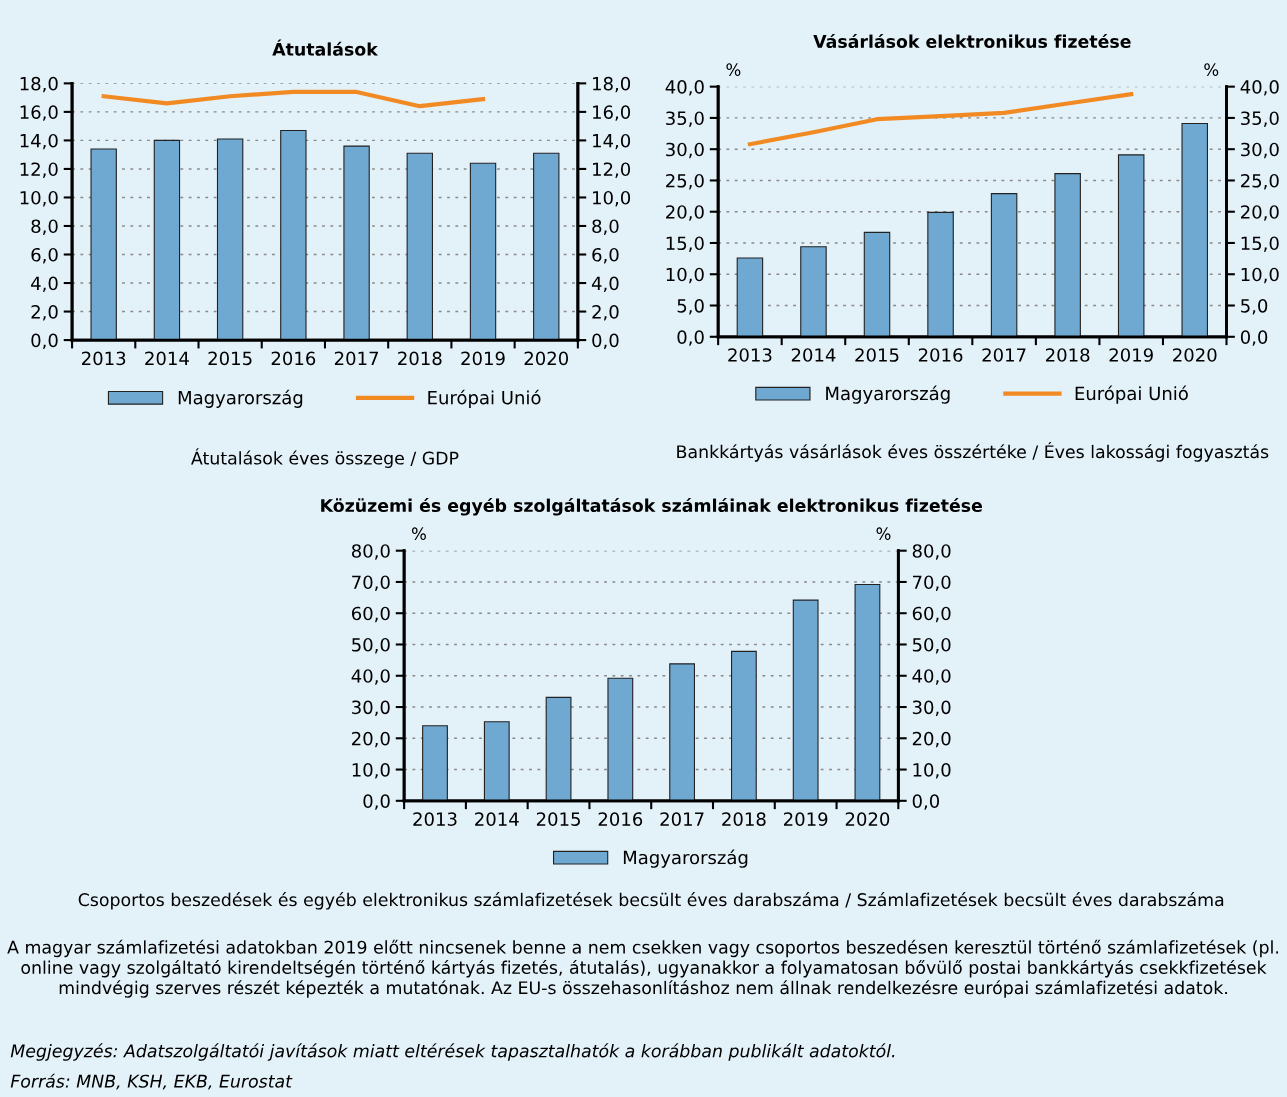  I want to click on y2-tick-label: 30,0, so click(1260, 150).